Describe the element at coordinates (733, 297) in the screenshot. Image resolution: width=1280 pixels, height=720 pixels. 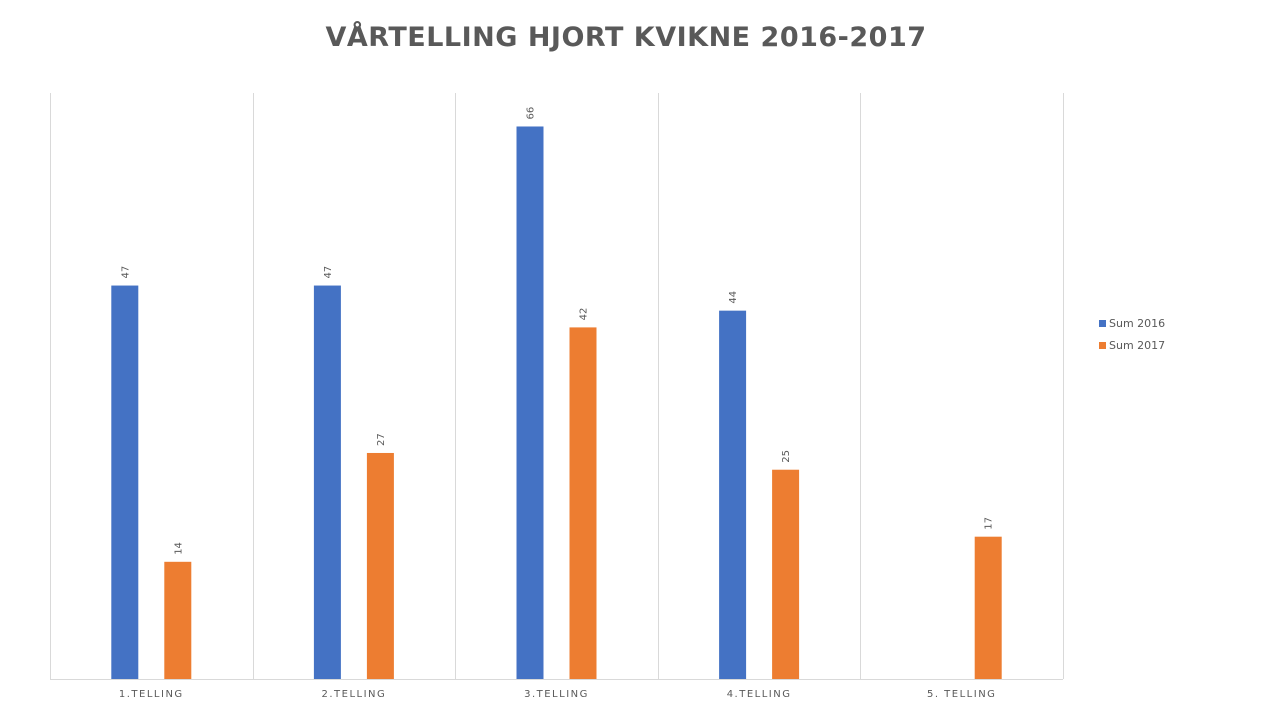
I see `data-label: 44` at that location.